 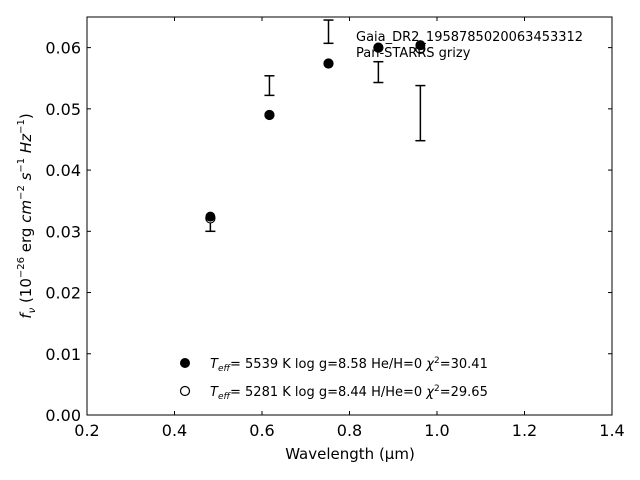 What do you see at coordinates (349, 393) in the screenshot?
I see `legend-entry-2: Teff= 5281 K log g=8.44 H/He=0 χ2=29.65` at bounding box center [349, 393].